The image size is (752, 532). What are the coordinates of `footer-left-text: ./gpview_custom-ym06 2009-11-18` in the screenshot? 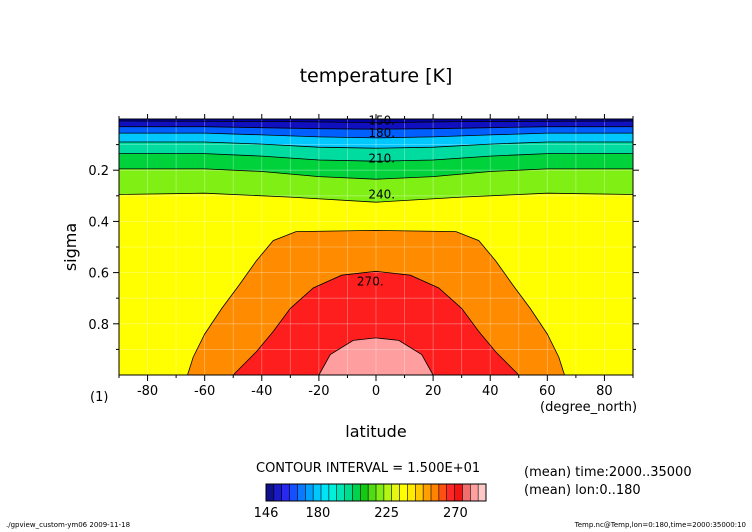 It's located at (68, 525).